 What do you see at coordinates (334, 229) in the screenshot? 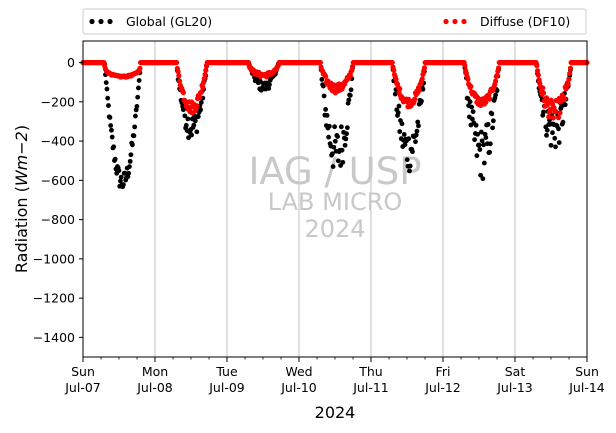
I see `watermark-line-3: 2024` at bounding box center [334, 229].